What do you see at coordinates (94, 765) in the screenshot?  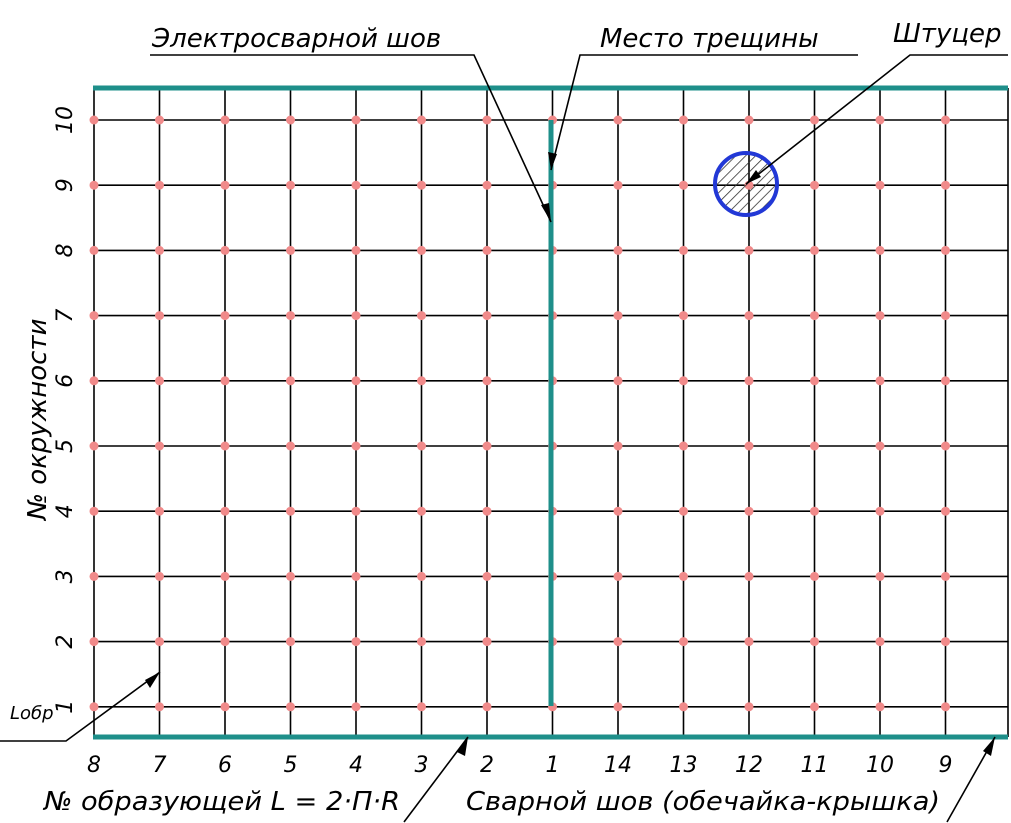 I see `column-label: 8` at bounding box center [94, 765].